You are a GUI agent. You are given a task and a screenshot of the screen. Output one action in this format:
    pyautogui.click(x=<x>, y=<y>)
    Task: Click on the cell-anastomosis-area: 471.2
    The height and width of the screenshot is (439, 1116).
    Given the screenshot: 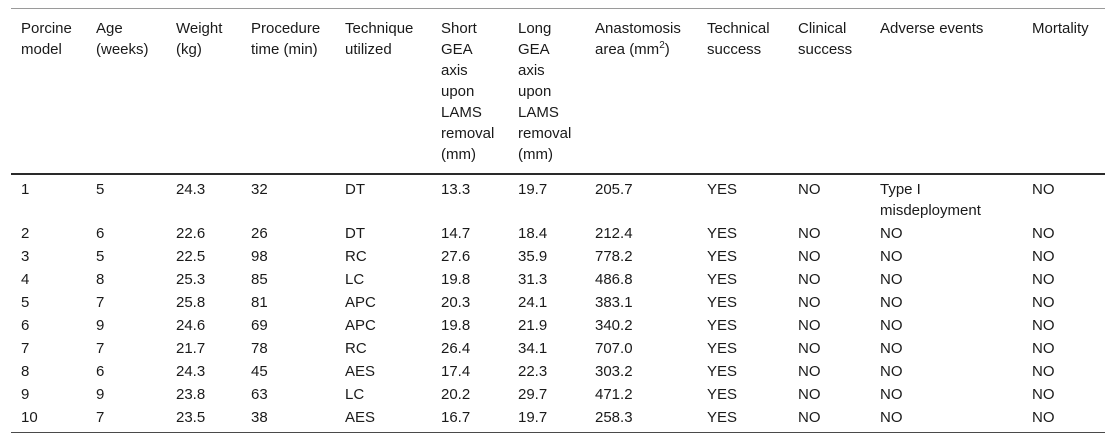 What is the action you would take?
    pyautogui.click(x=614, y=394)
    